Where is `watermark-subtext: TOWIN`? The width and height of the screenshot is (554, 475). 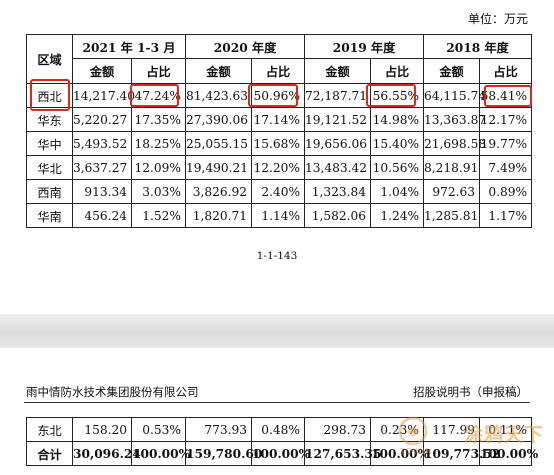
watermark-subtext: TOWIN is located at coordinates (416, 451).